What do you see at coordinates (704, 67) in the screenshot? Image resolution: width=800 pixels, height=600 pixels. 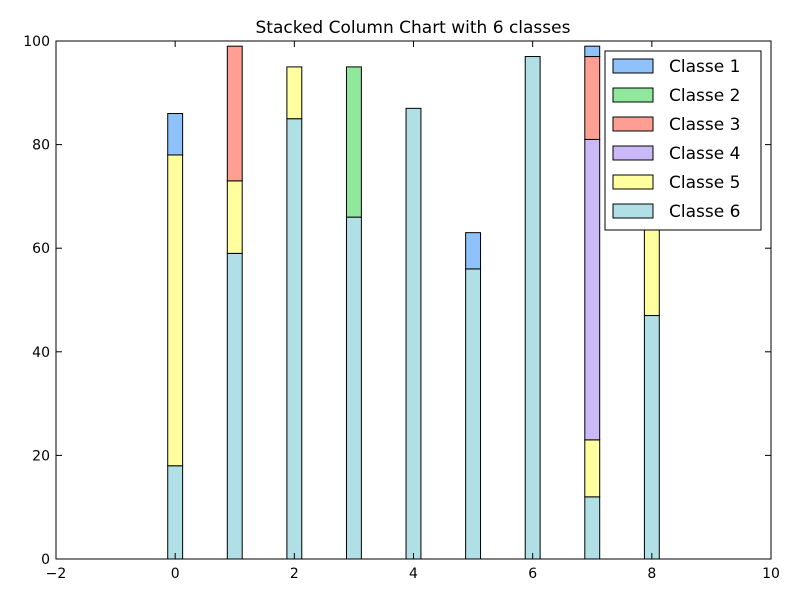 I see `legend-label-classe-1: Classe 1` at bounding box center [704, 67].